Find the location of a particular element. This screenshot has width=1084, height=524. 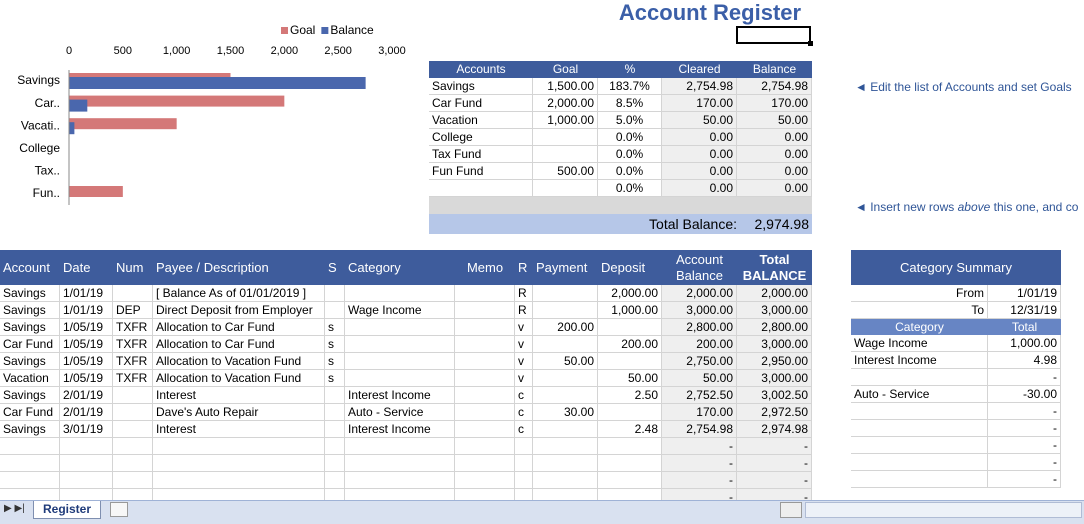

register-cell: Interest is located at coordinates (239, 429).